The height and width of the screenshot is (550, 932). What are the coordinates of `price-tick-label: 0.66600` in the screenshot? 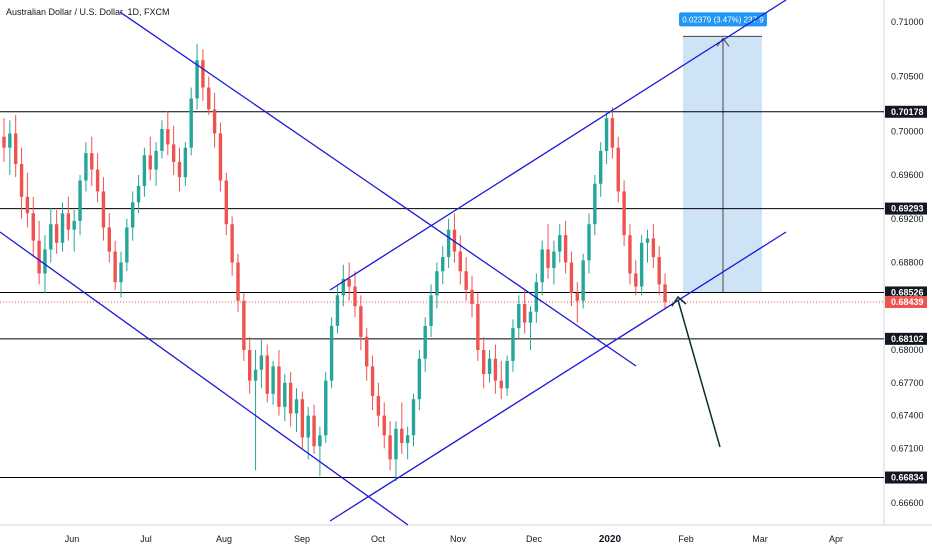 It's located at (907, 503).